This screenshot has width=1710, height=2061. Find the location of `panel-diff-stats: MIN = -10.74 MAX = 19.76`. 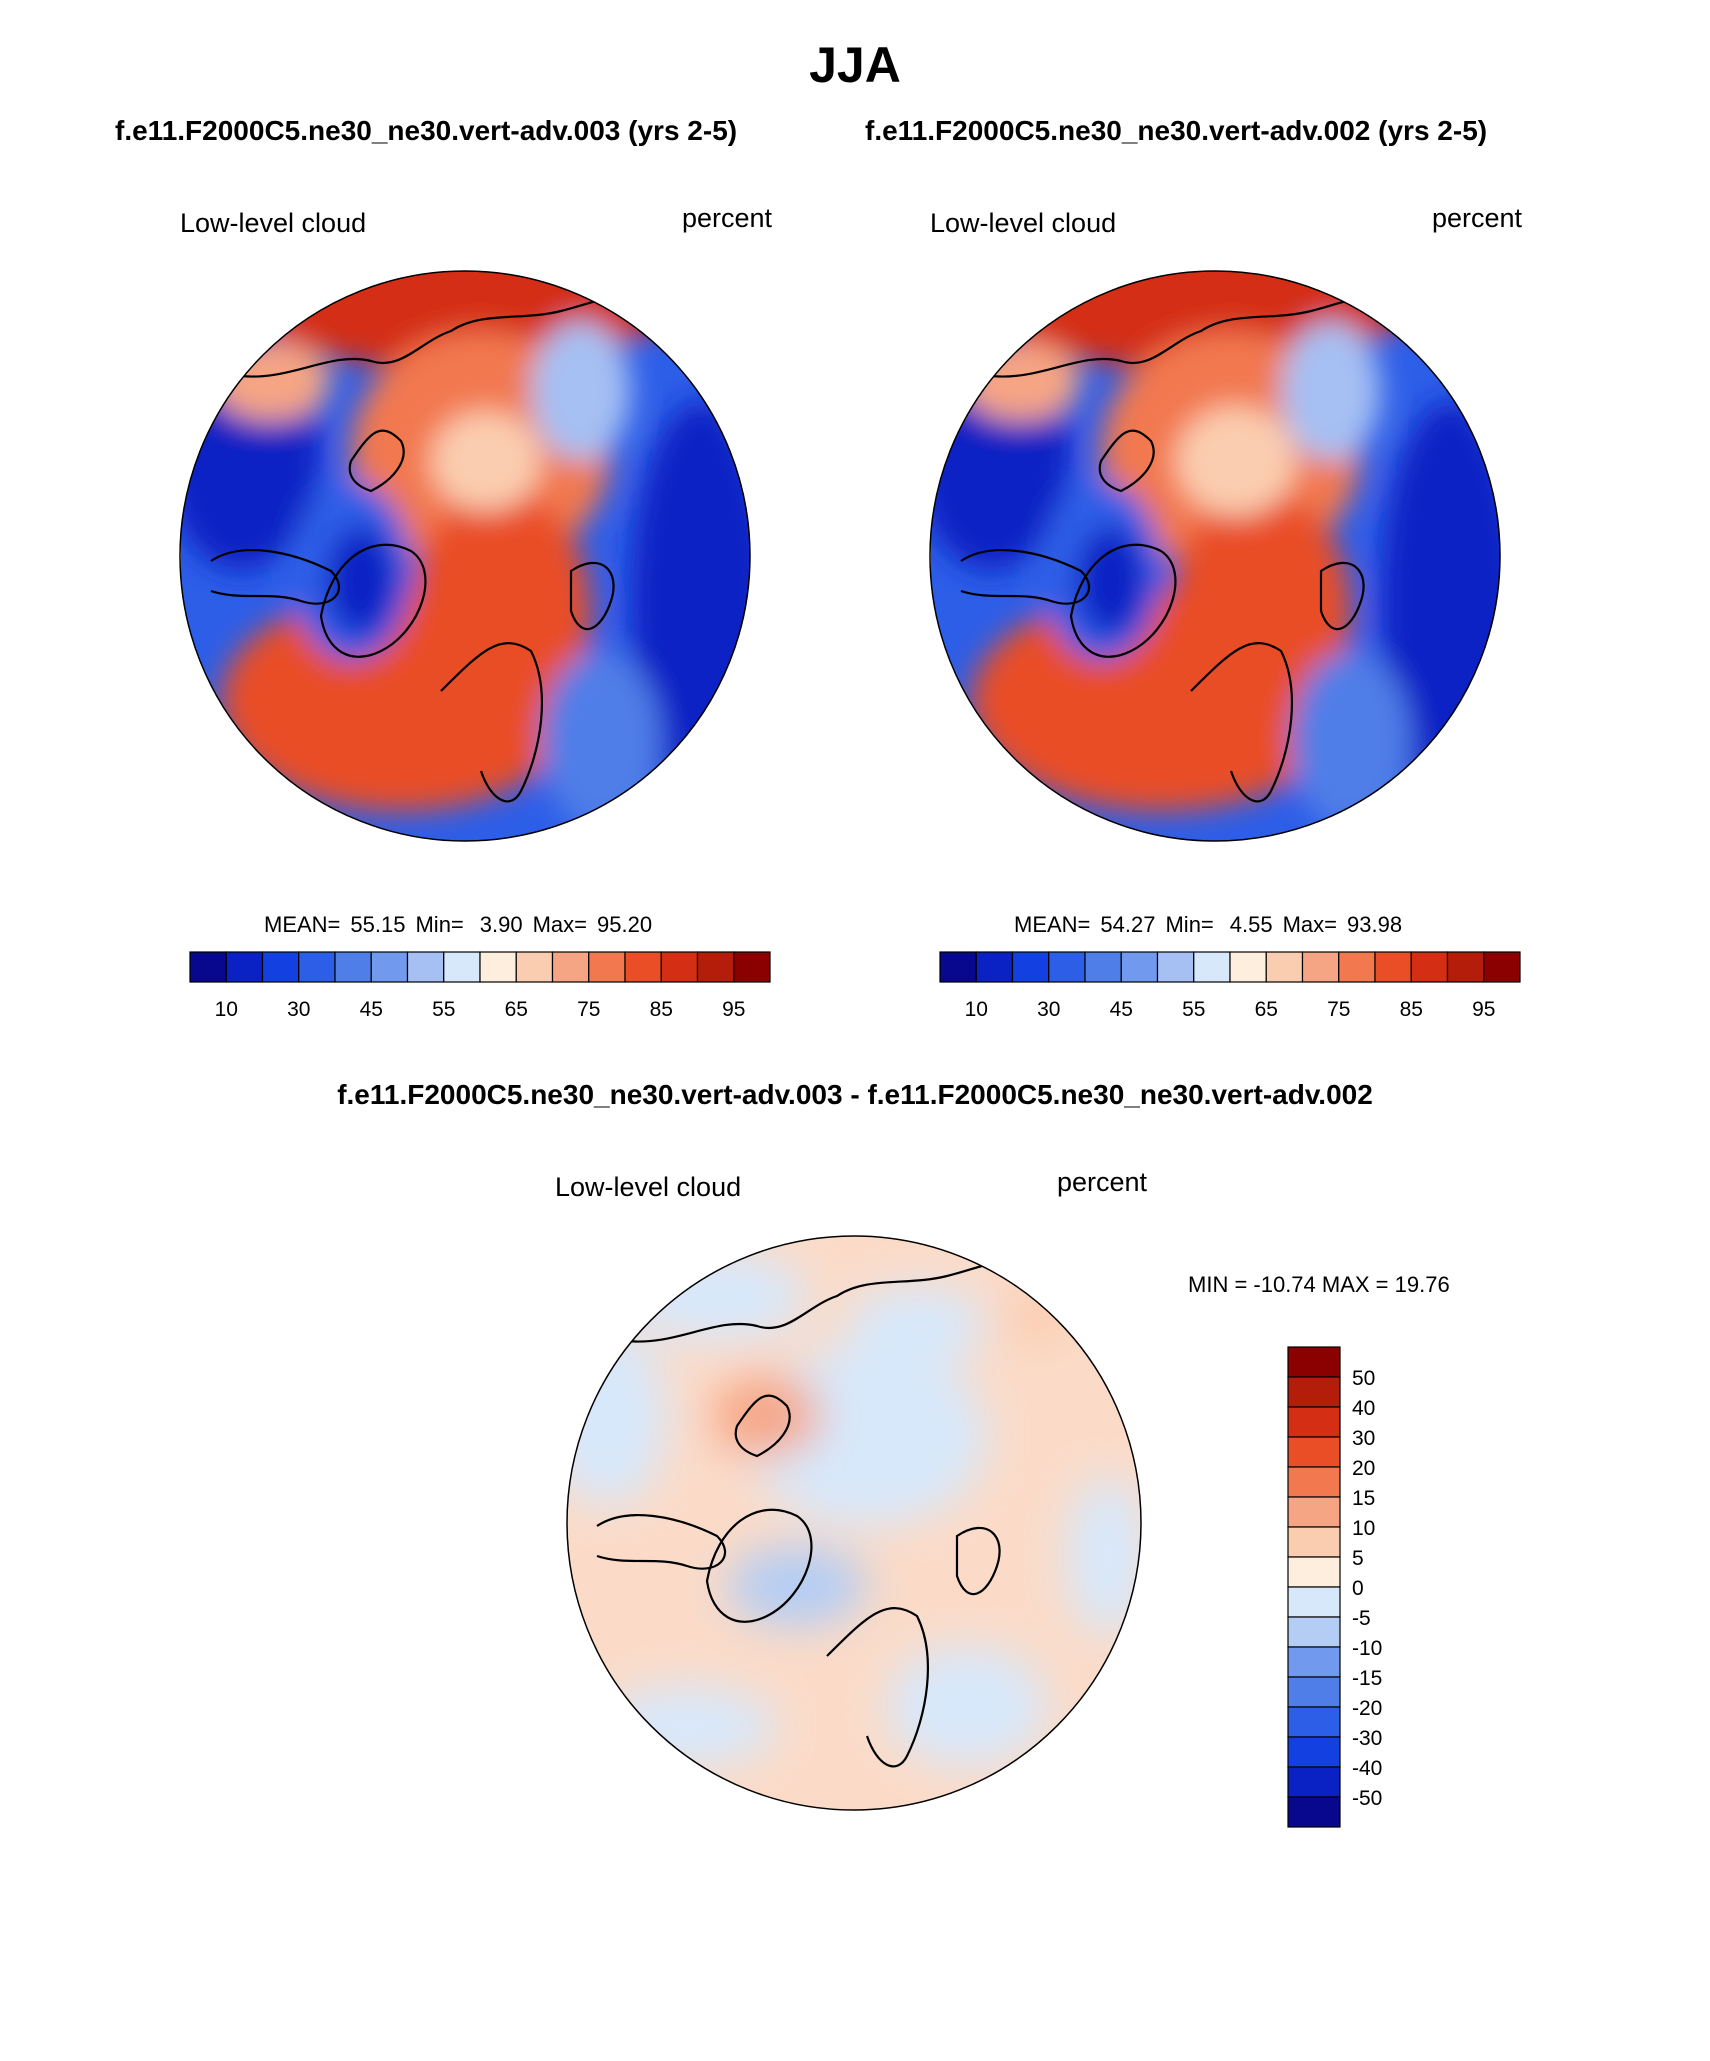

panel-diff-stats: MIN = -10.74 MAX = 19.76 is located at coordinates (1319, 1284).